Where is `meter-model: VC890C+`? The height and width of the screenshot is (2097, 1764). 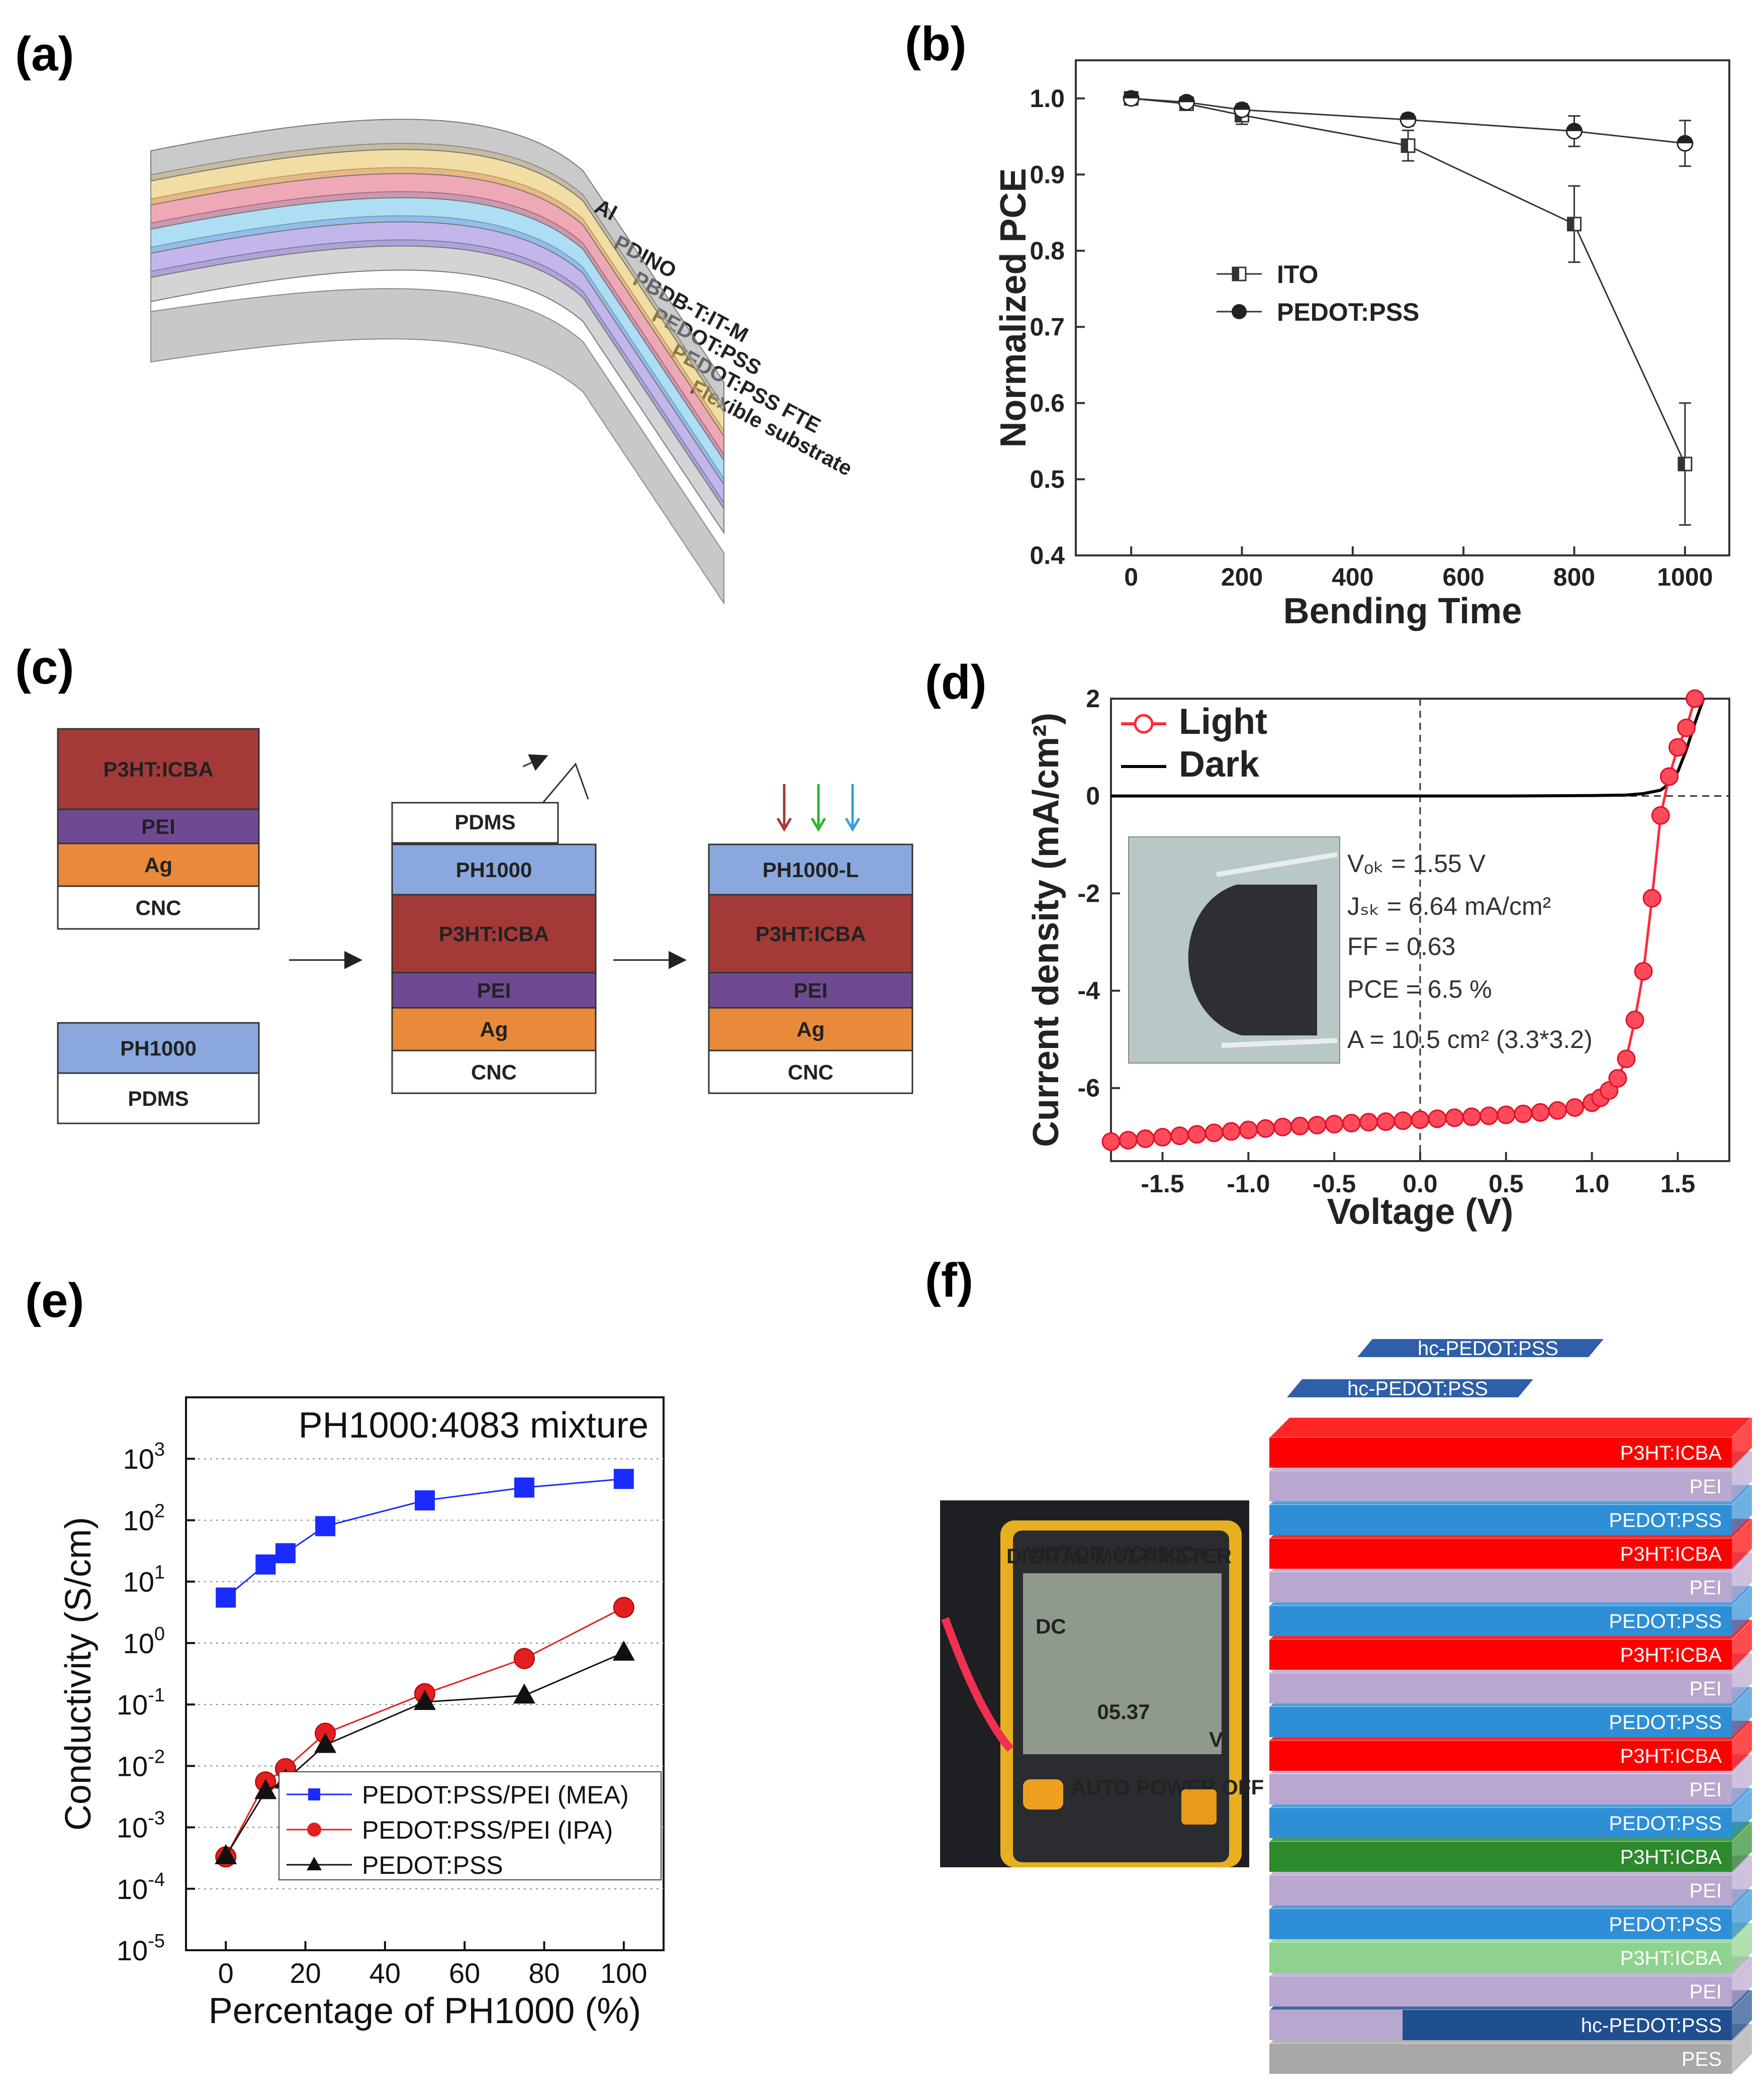
meter-model: VC890C+ is located at coordinates (1162, 1554).